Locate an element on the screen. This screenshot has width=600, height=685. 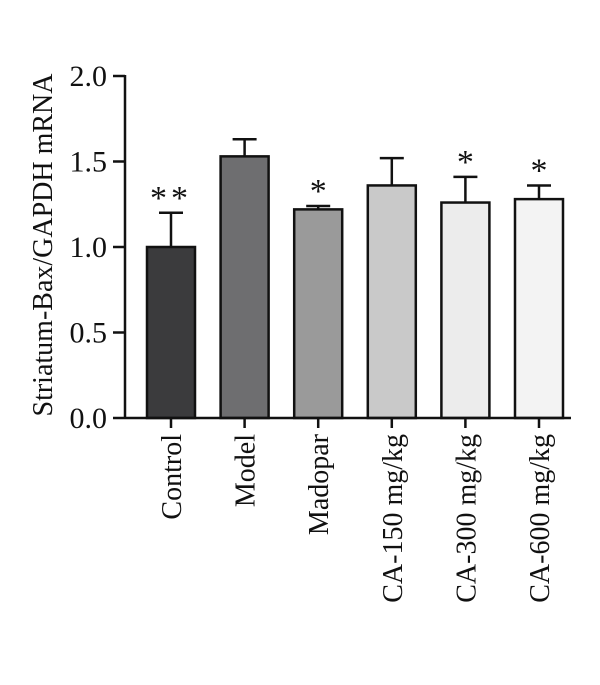
y-axis: 0.0 0.5 1.0 1.5 2.0 is located at coordinates (98, 247).